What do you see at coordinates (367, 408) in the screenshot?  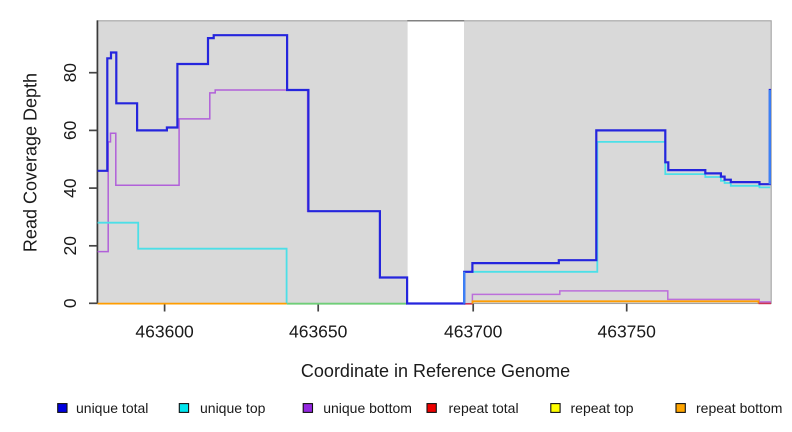 I see `svg-text: unique bottom` at bounding box center [367, 408].